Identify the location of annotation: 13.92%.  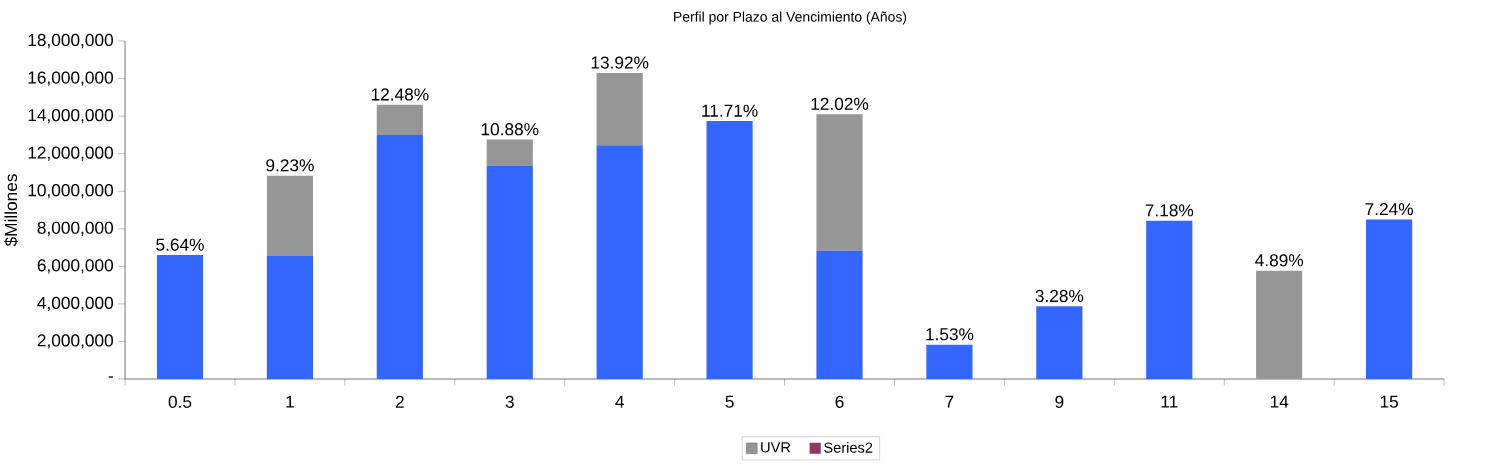
(620, 62).